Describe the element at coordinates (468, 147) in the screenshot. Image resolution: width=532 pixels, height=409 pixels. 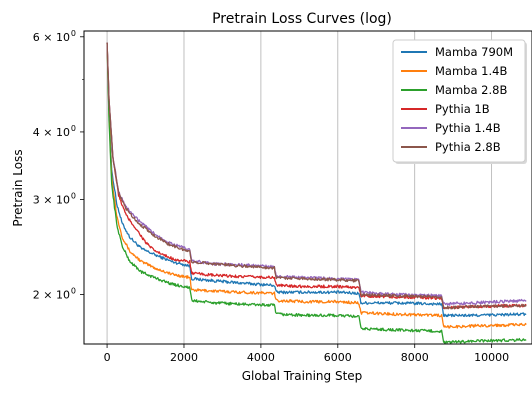
I see `legend-entry: Pythia 2.8B` at that location.